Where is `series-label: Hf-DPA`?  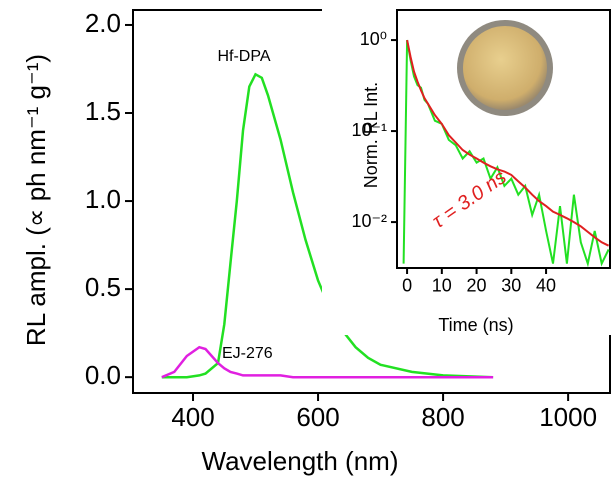
series-label: Hf-DPA is located at coordinates (243, 56).